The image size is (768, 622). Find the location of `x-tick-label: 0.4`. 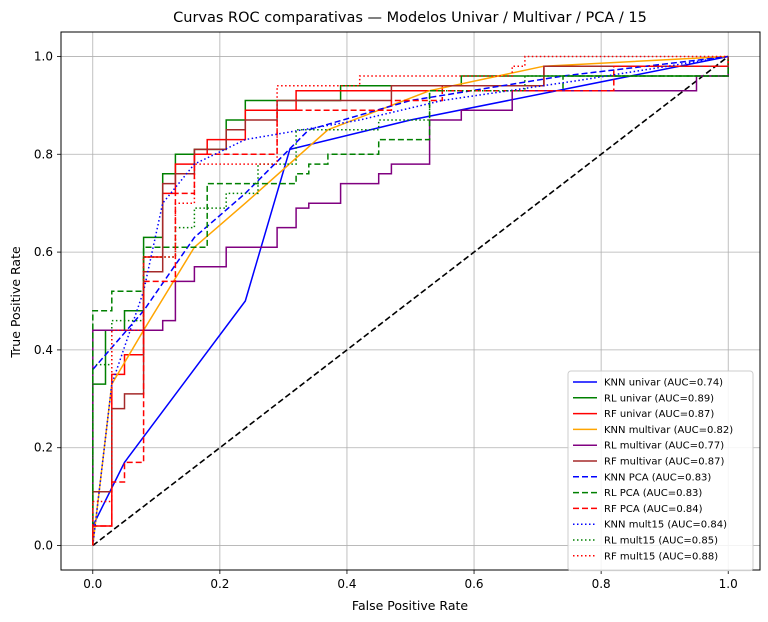

x-tick-label: 0.4 is located at coordinates (346, 584).